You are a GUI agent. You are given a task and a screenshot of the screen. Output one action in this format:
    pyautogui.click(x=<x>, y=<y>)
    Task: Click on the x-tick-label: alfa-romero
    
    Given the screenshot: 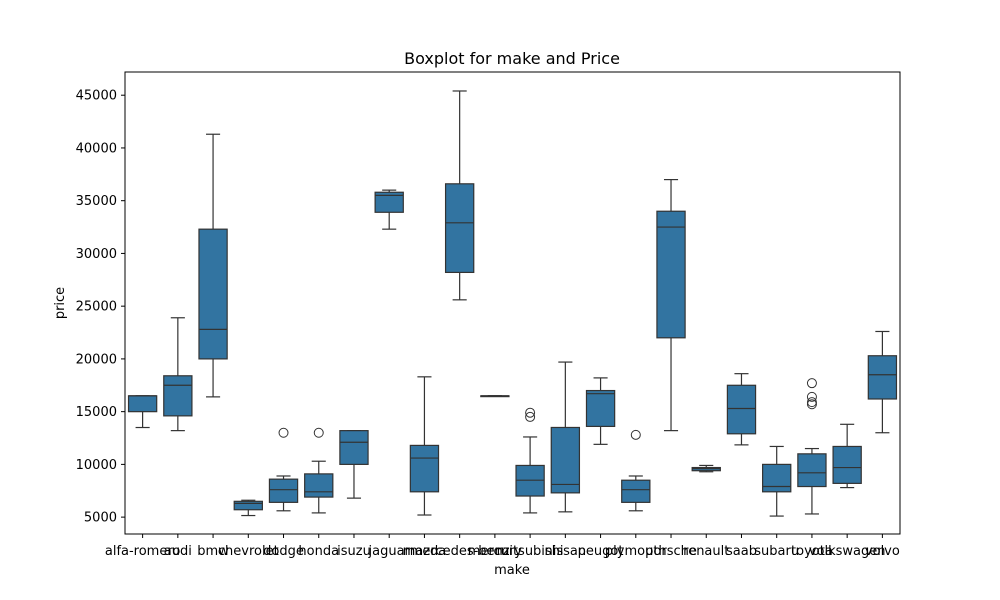 What is the action you would take?
    pyautogui.click(x=143, y=551)
    